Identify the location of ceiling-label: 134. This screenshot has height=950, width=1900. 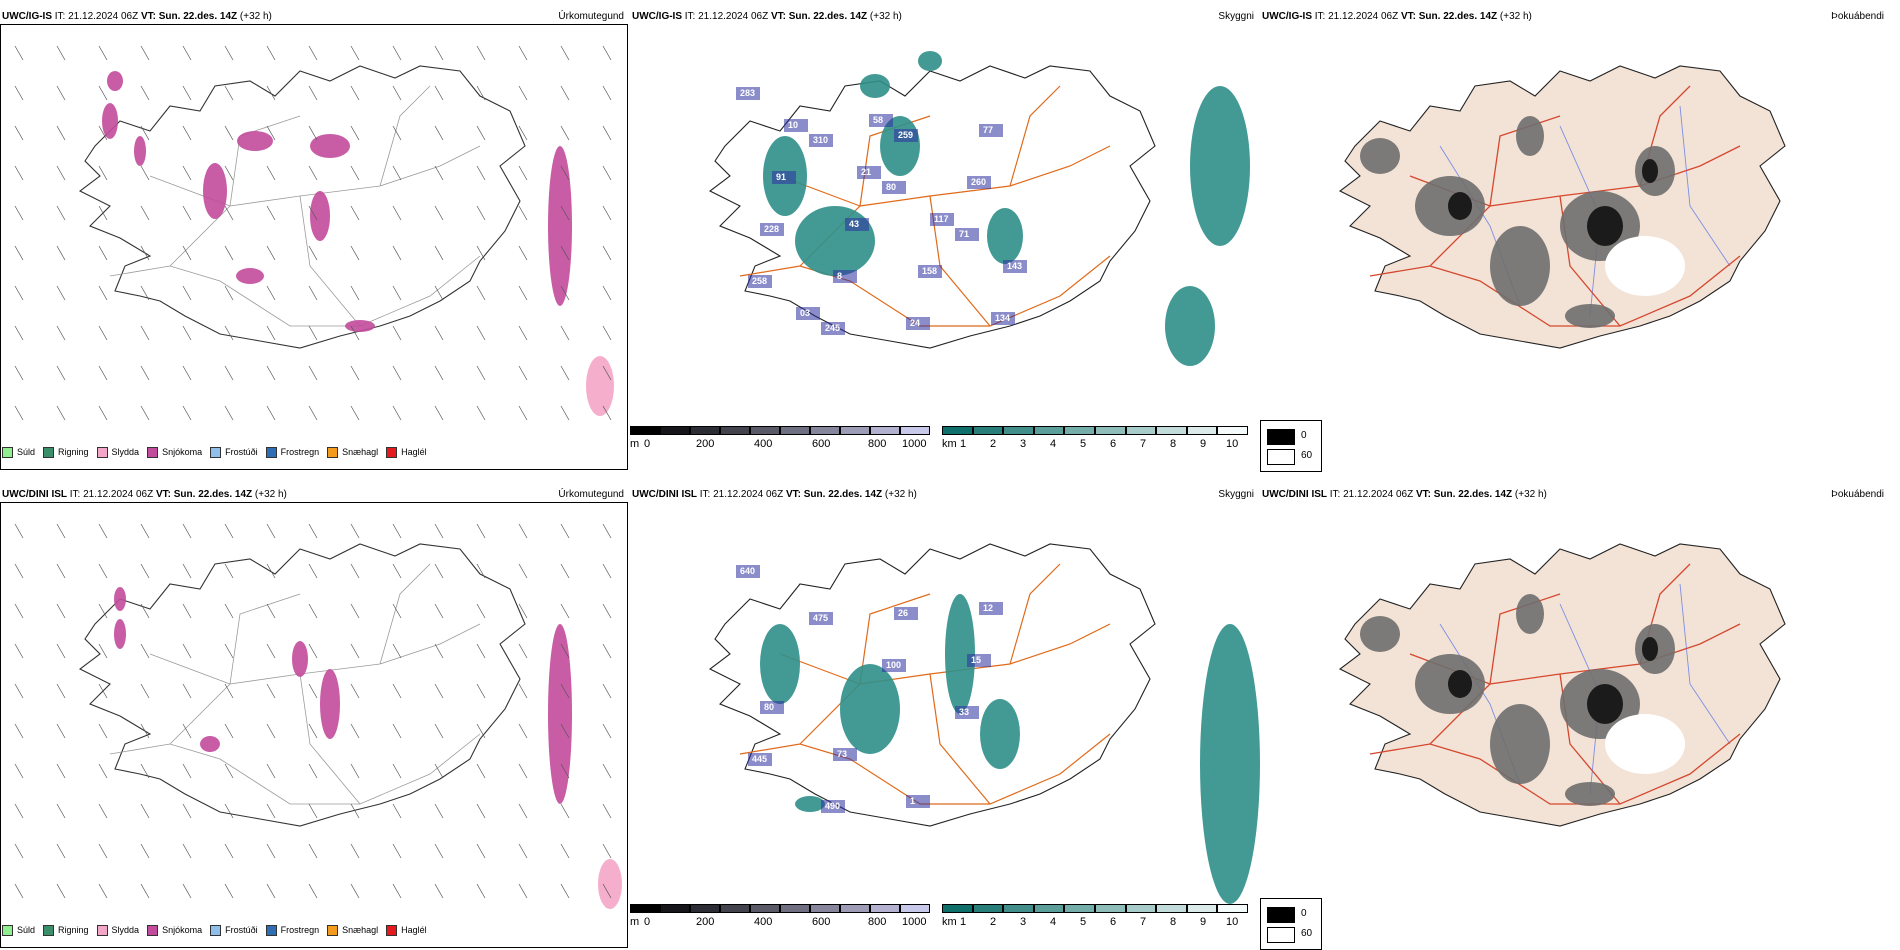
(1002, 318).